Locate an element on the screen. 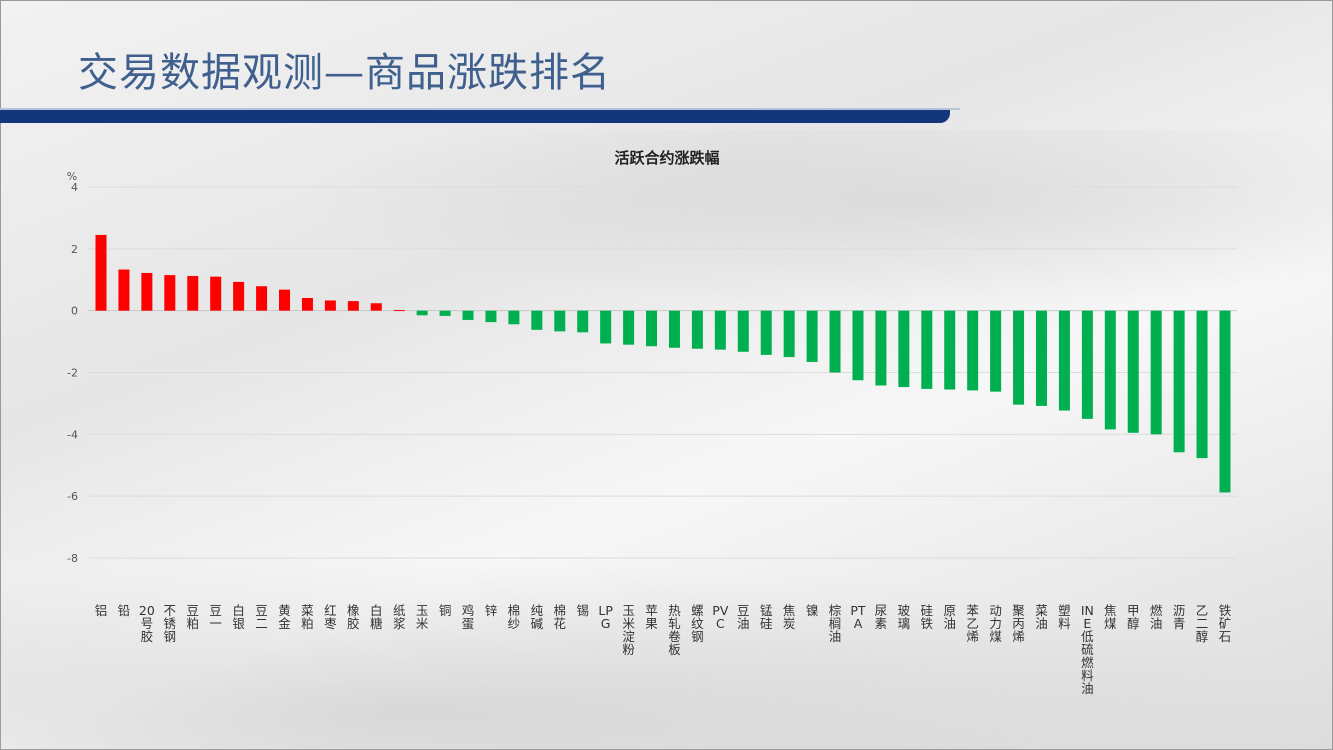  y-tick-label: -2 is located at coordinates (72, 373).